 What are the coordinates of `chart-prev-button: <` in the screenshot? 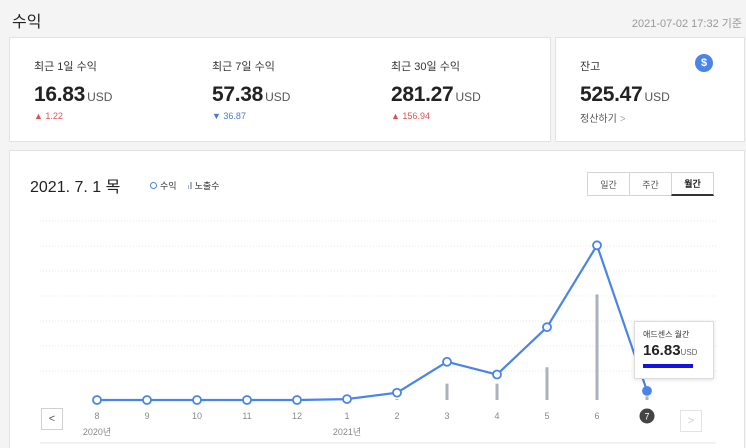 It's located at (52, 419).